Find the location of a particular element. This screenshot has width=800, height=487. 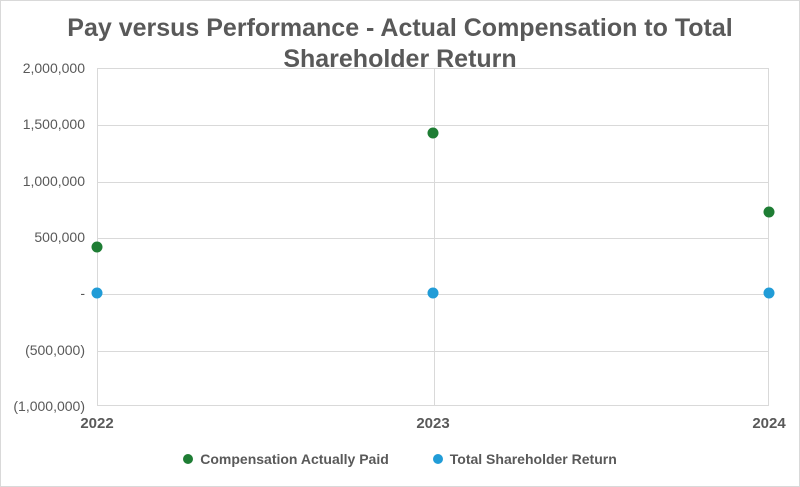

legend-label-total-shareholder-return: Total Shareholder Return is located at coordinates (533, 459).